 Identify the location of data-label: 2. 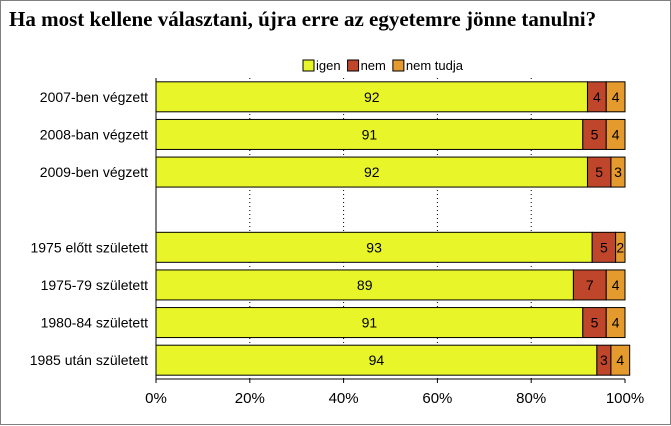
(620, 247).